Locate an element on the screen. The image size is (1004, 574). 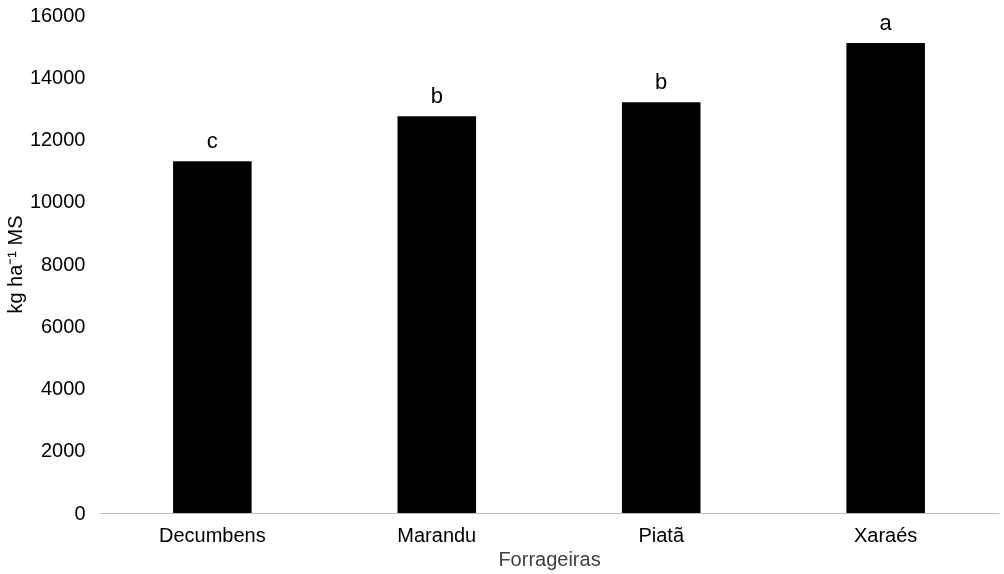
y-tick-label: 12000 is located at coordinates (57, 139).